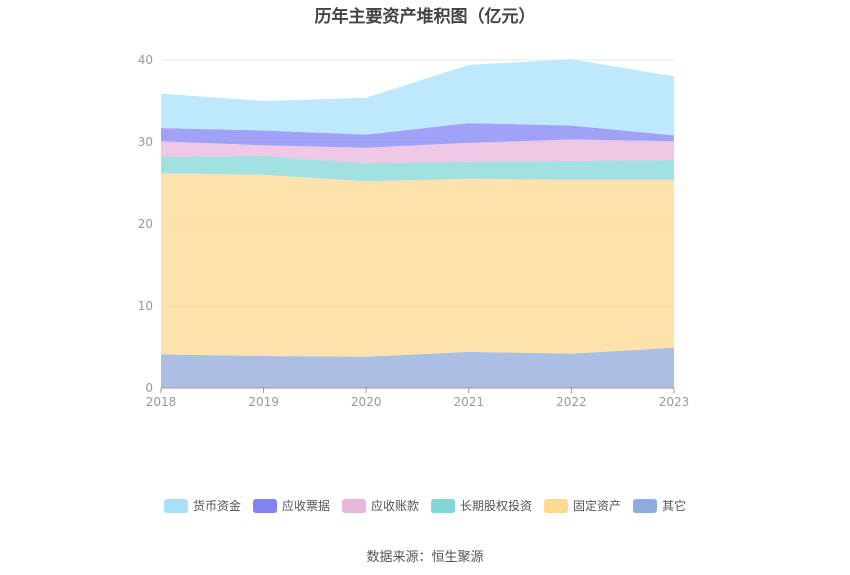 This screenshot has height=575, width=850. I want to click on legend-item: 其它, so click(659, 505).